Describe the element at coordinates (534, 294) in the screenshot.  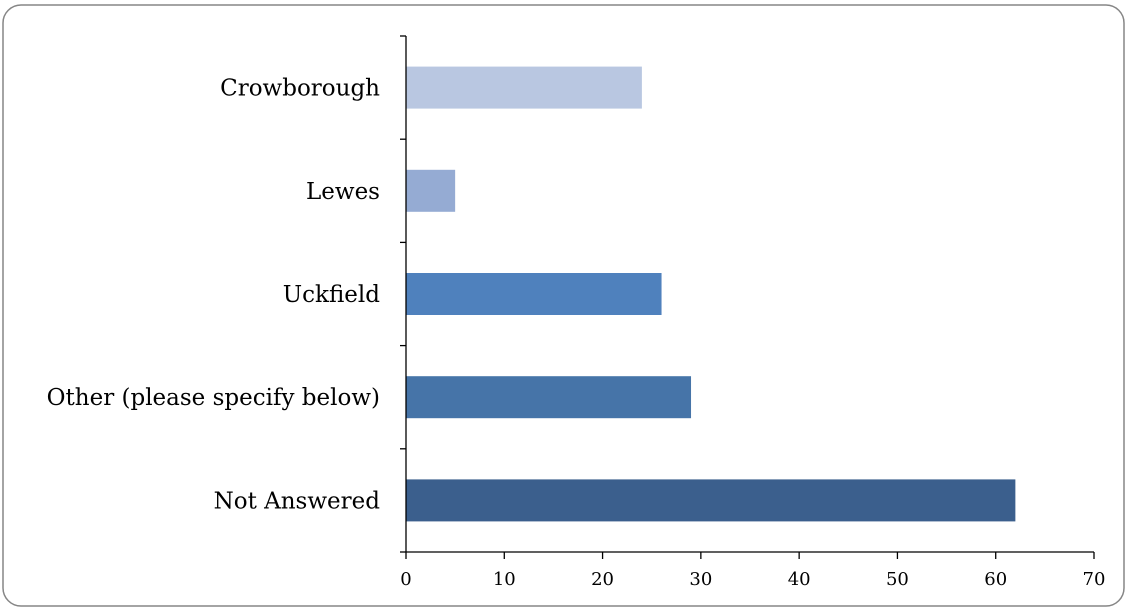
I see `bar-uckfield` at that location.